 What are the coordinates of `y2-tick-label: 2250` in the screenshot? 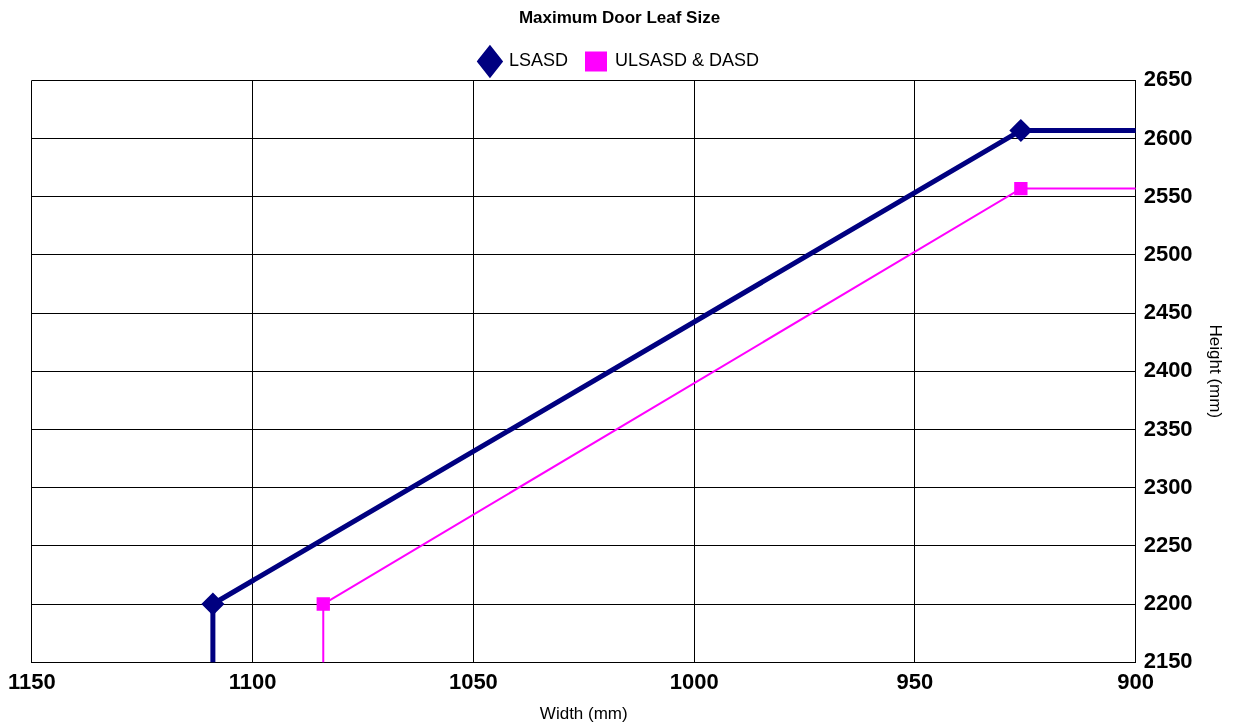 It's located at (1168, 544).